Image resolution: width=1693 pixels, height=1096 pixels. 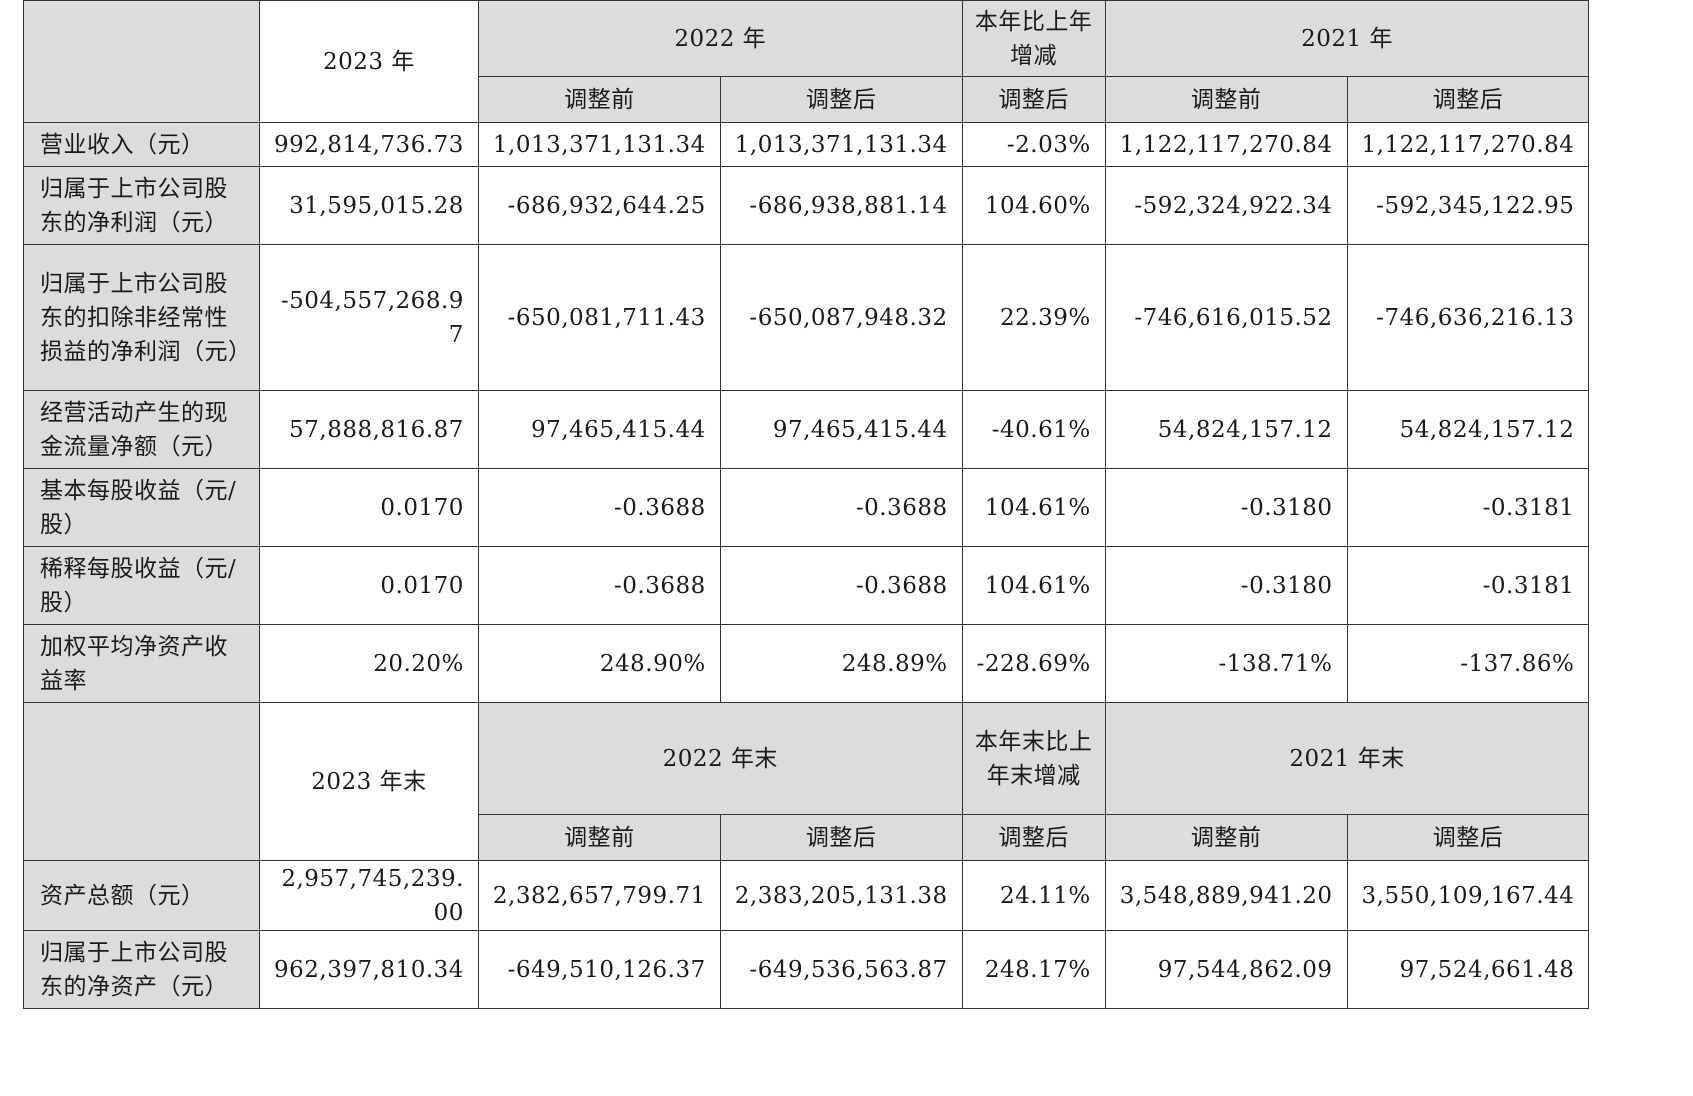 I want to click on value-2023: 31,595,015.28, so click(x=369, y=205).